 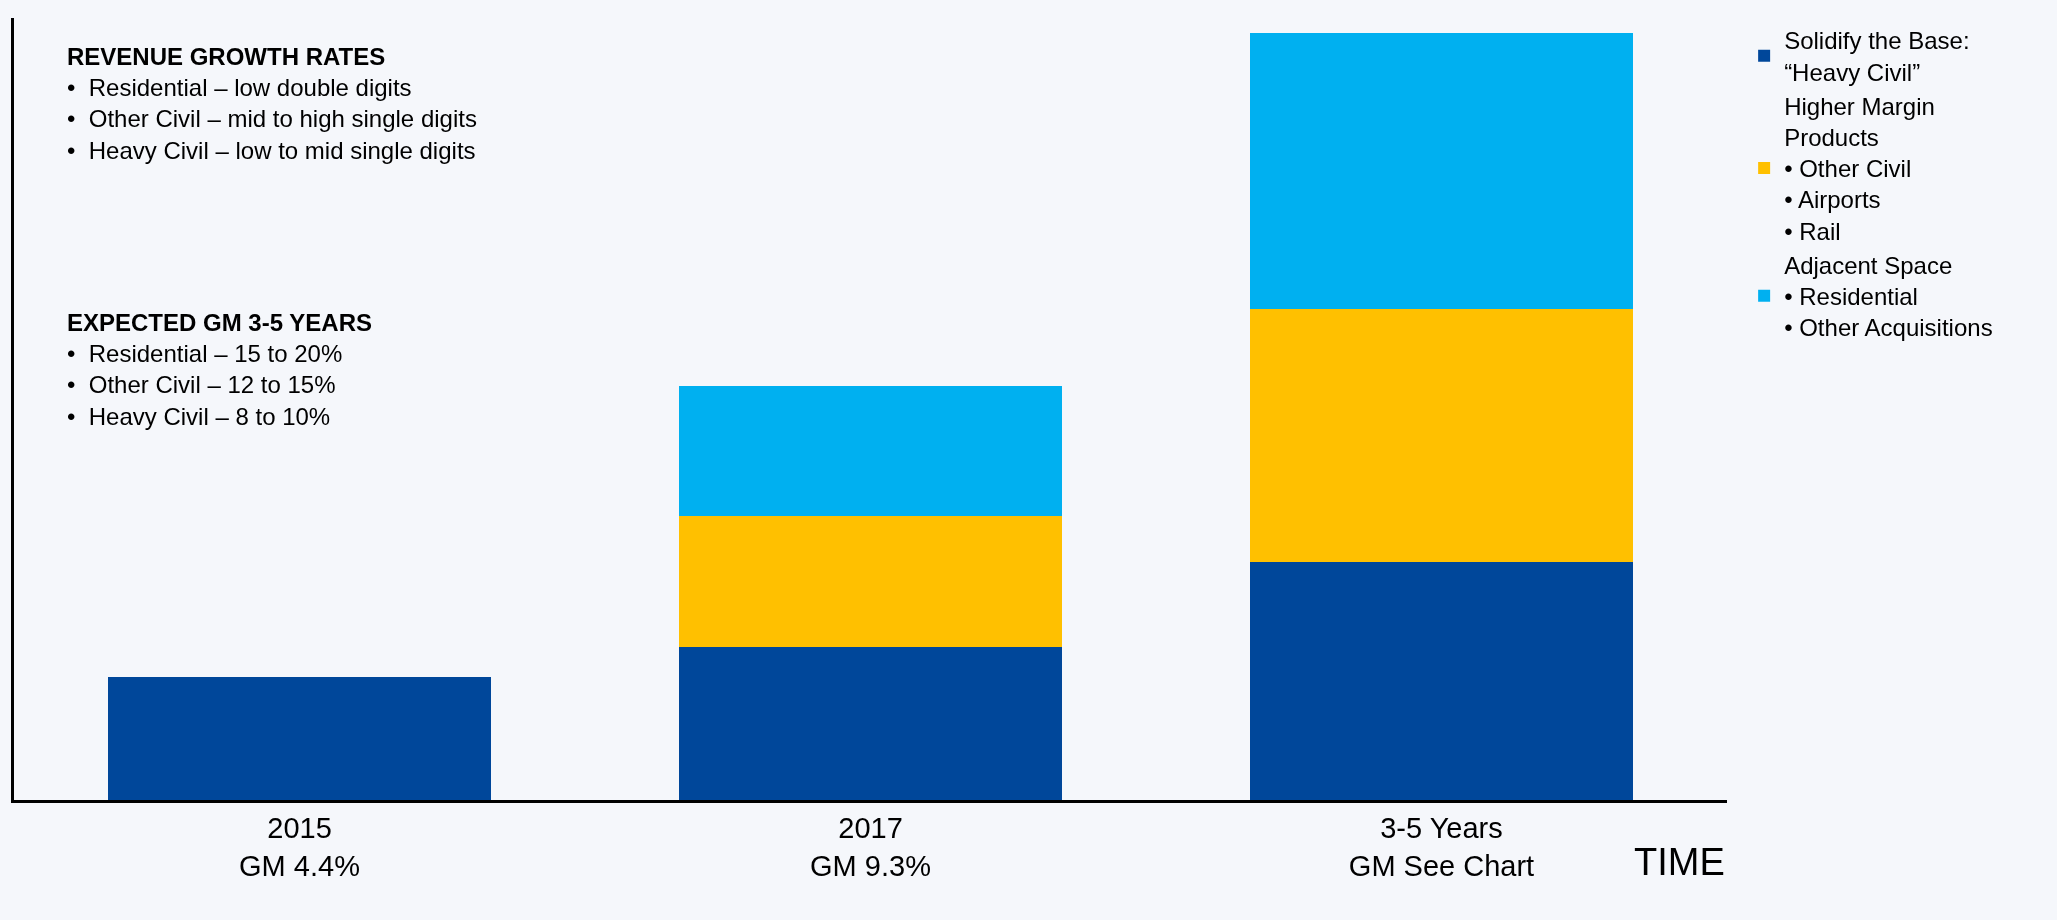 What do you see at coordinates (219, 369) in the screenshot?
I see `annotation: EXPECTED GM 3-5 YEARS • Residential – 15 to 20% • Other Civil – 12 to 15% • Heavy Civil – 8 to 10%` at bounding box center [219, 369].